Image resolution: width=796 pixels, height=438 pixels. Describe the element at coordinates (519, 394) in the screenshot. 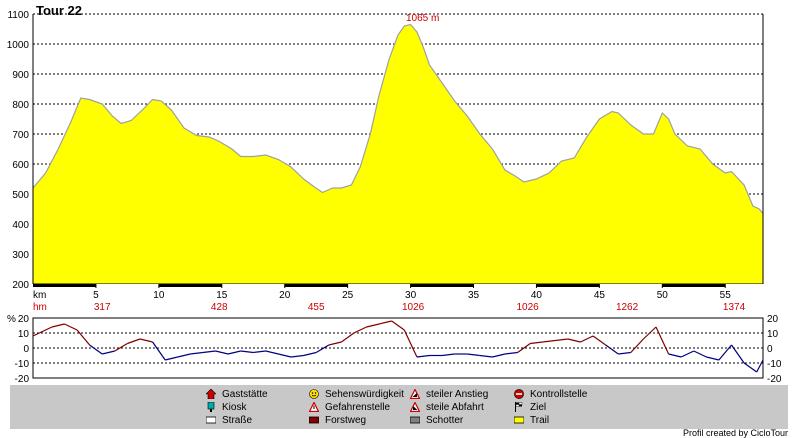

I see `checkpoint-icon` at that location.